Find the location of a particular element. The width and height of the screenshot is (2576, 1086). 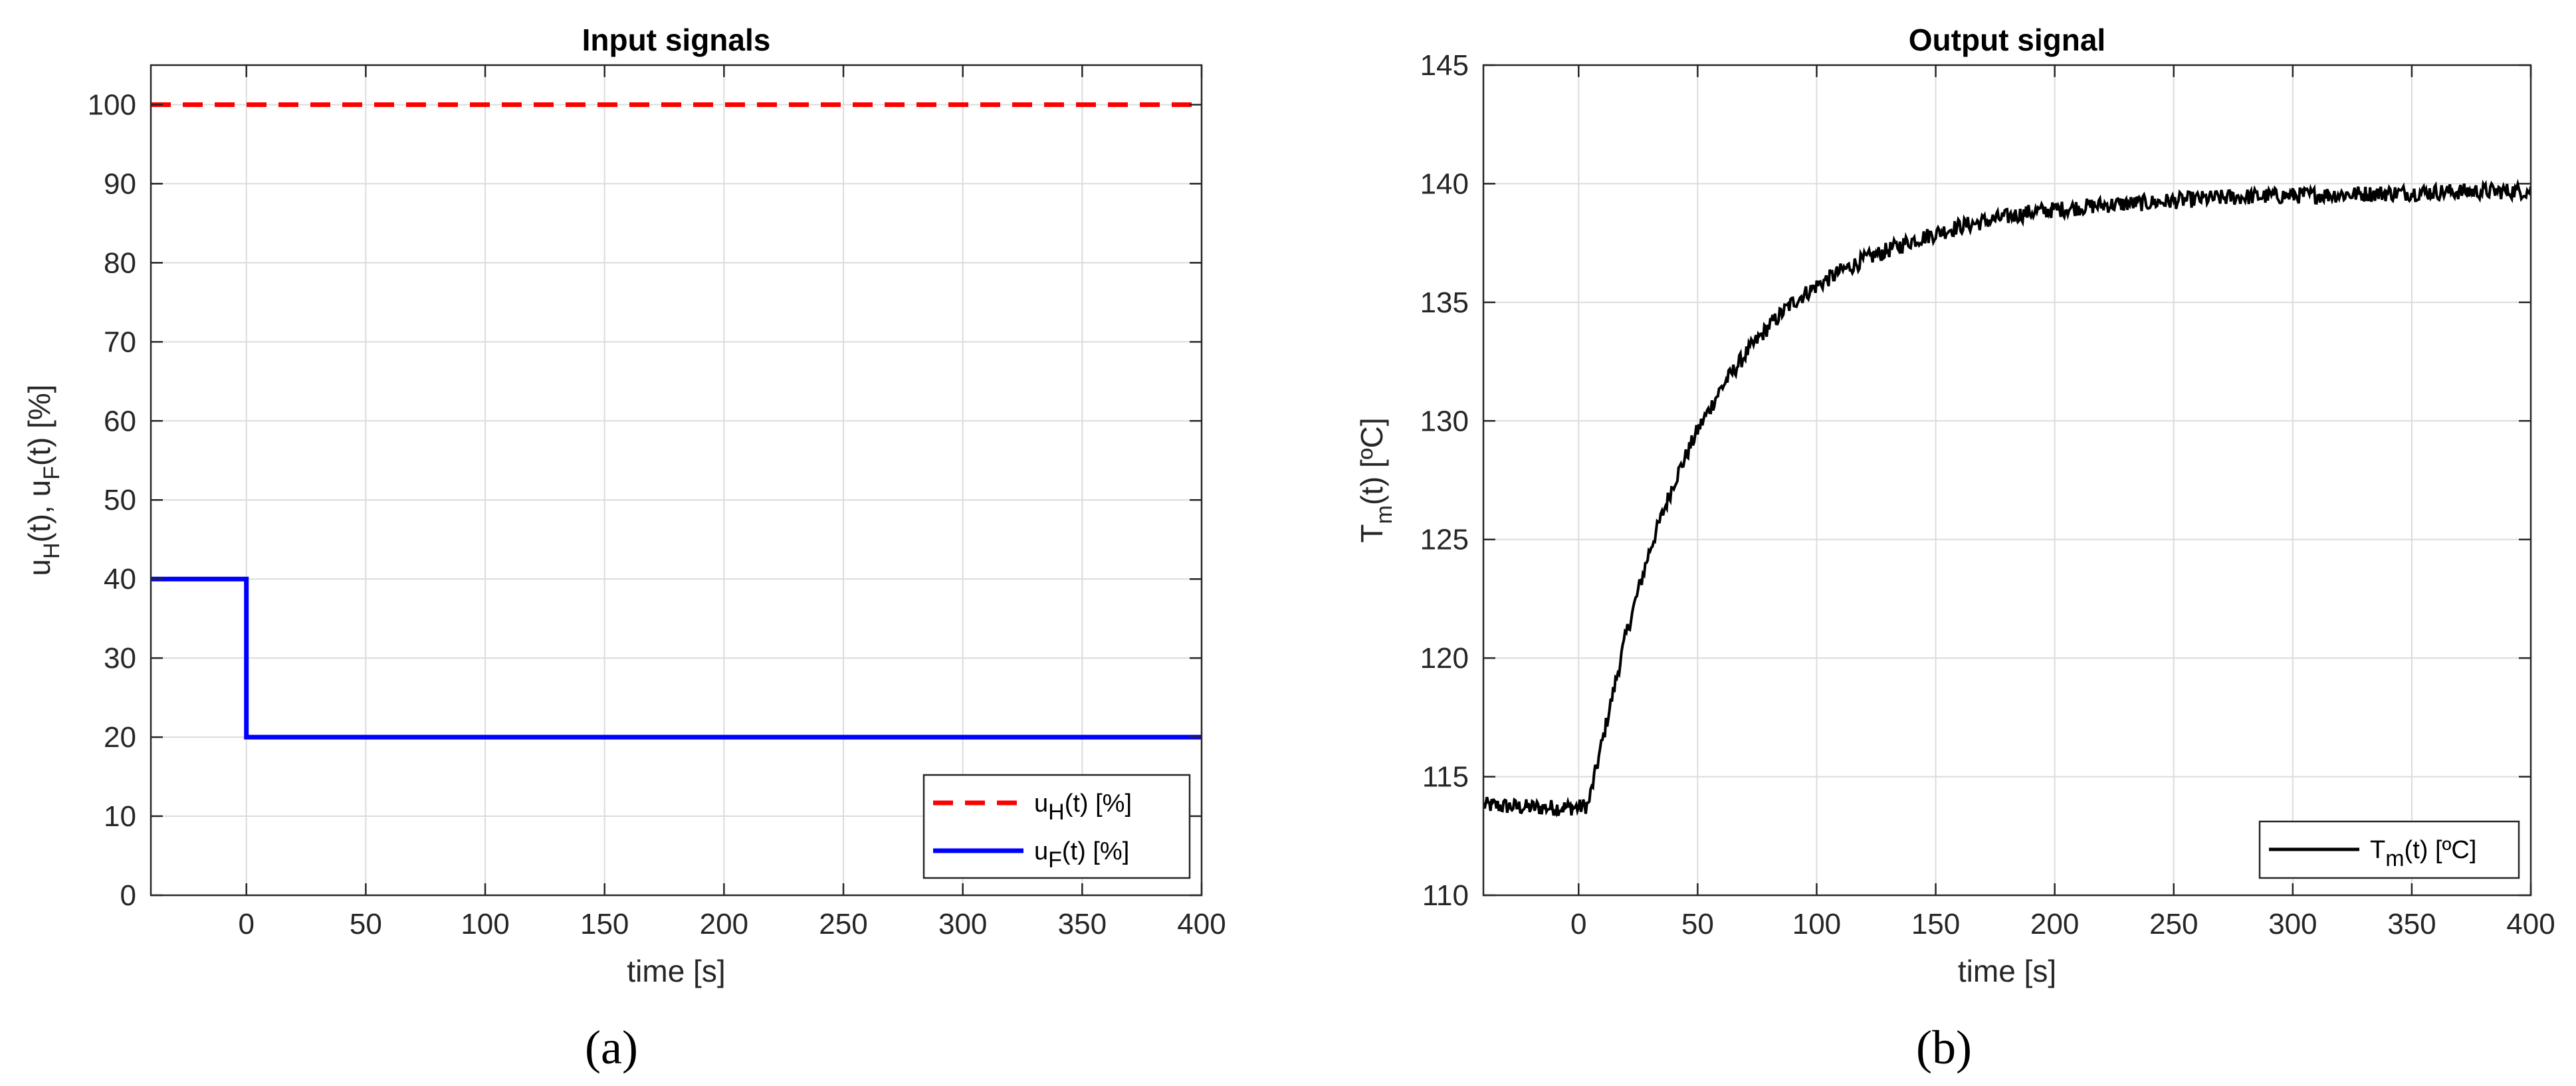

legend-box is located at coordinates (1056, 827).